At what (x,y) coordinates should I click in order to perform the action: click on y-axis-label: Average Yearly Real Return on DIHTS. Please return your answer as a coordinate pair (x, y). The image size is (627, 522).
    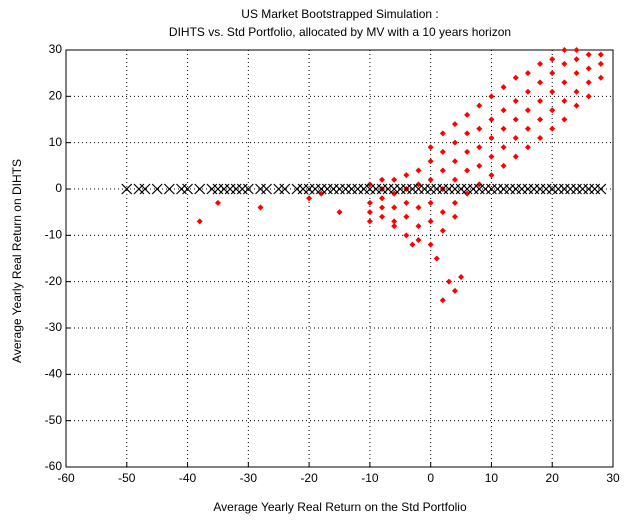
    Looking at the image, I should click on (17, 261).